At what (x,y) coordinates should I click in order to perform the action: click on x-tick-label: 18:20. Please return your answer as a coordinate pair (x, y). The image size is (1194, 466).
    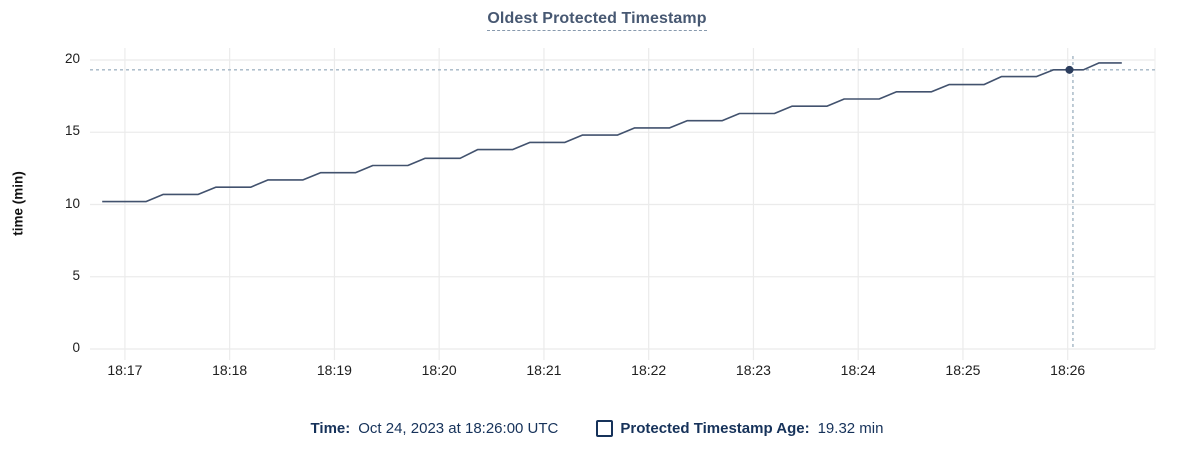
    Looking at the image, I should click on (439, 370).